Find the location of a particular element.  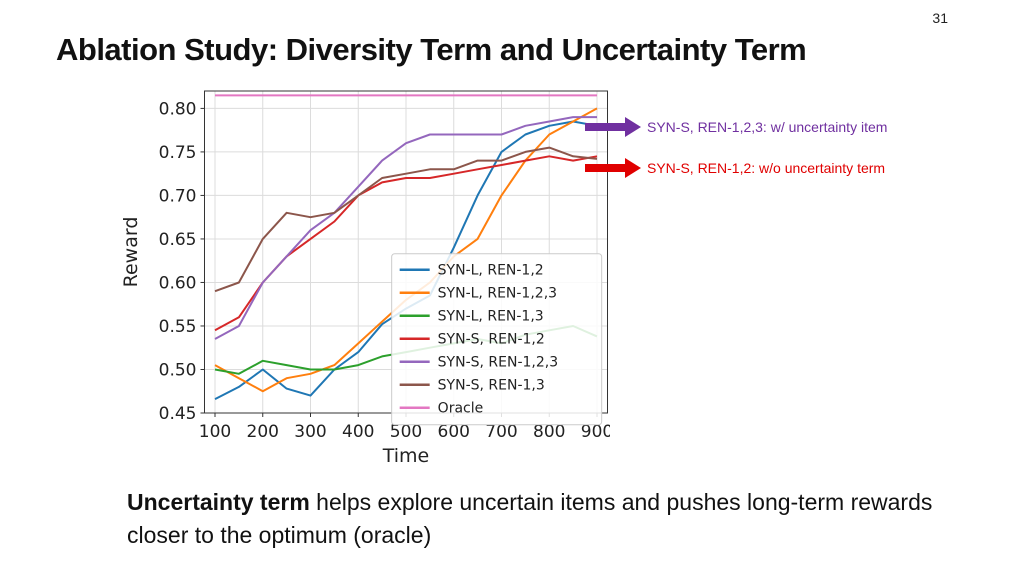

legend-label: SYN-L, REN-1,2 is located at coordinates (491, 271).